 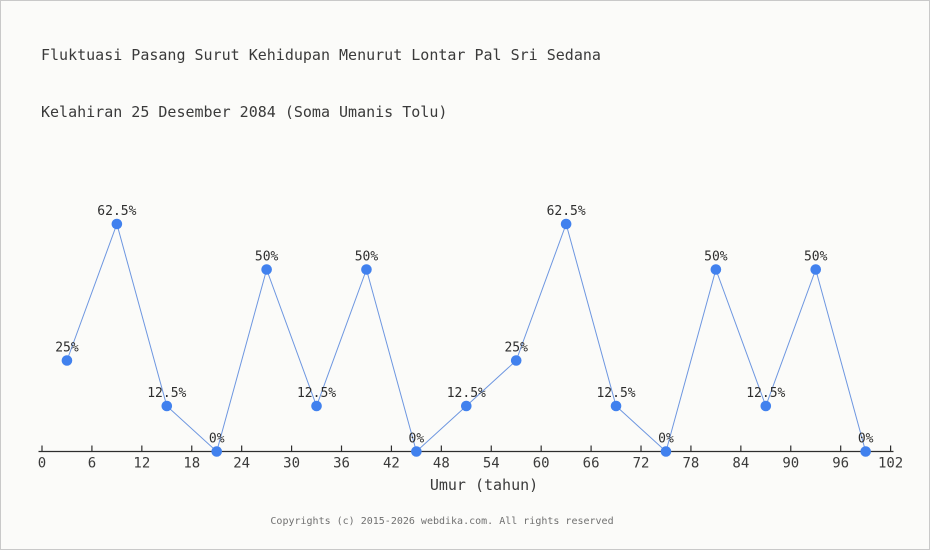 What do you see at coordinates (840, 464) in the screenshot?
I see `x-axis-tick-label: 96` at bounding box center [840, 464].